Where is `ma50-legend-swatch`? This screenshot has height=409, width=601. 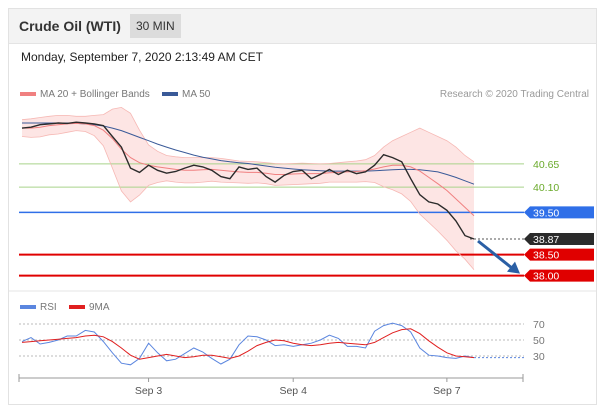
ma50-legend-swatch is located at coordinates (170, 94).